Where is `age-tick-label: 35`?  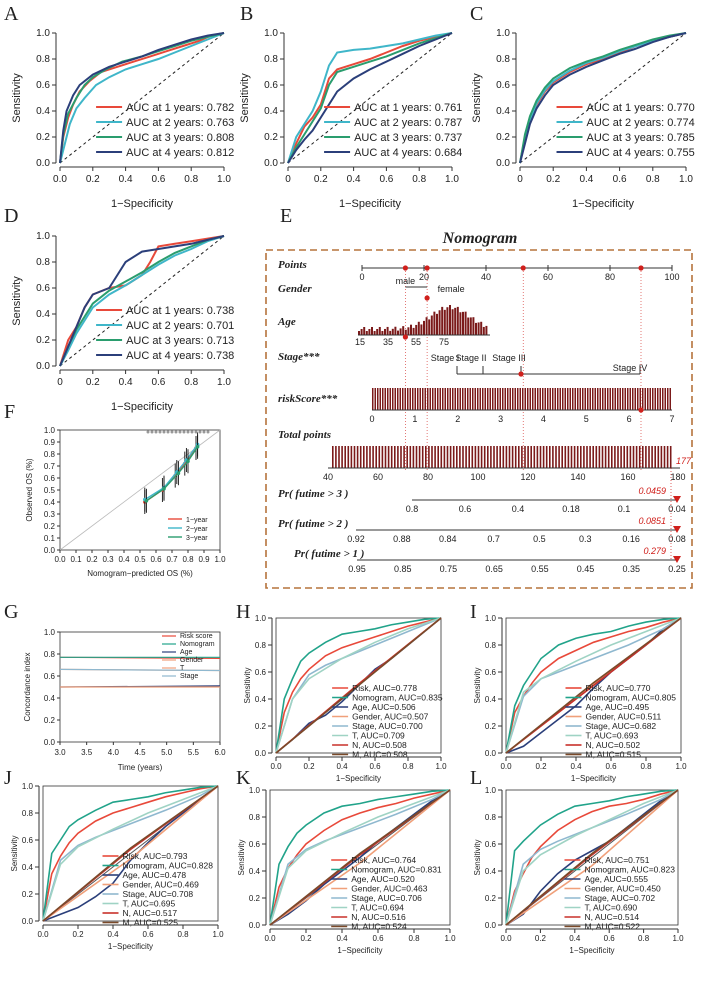 age-tick-label: 35 is located at coordinates (388, 342).